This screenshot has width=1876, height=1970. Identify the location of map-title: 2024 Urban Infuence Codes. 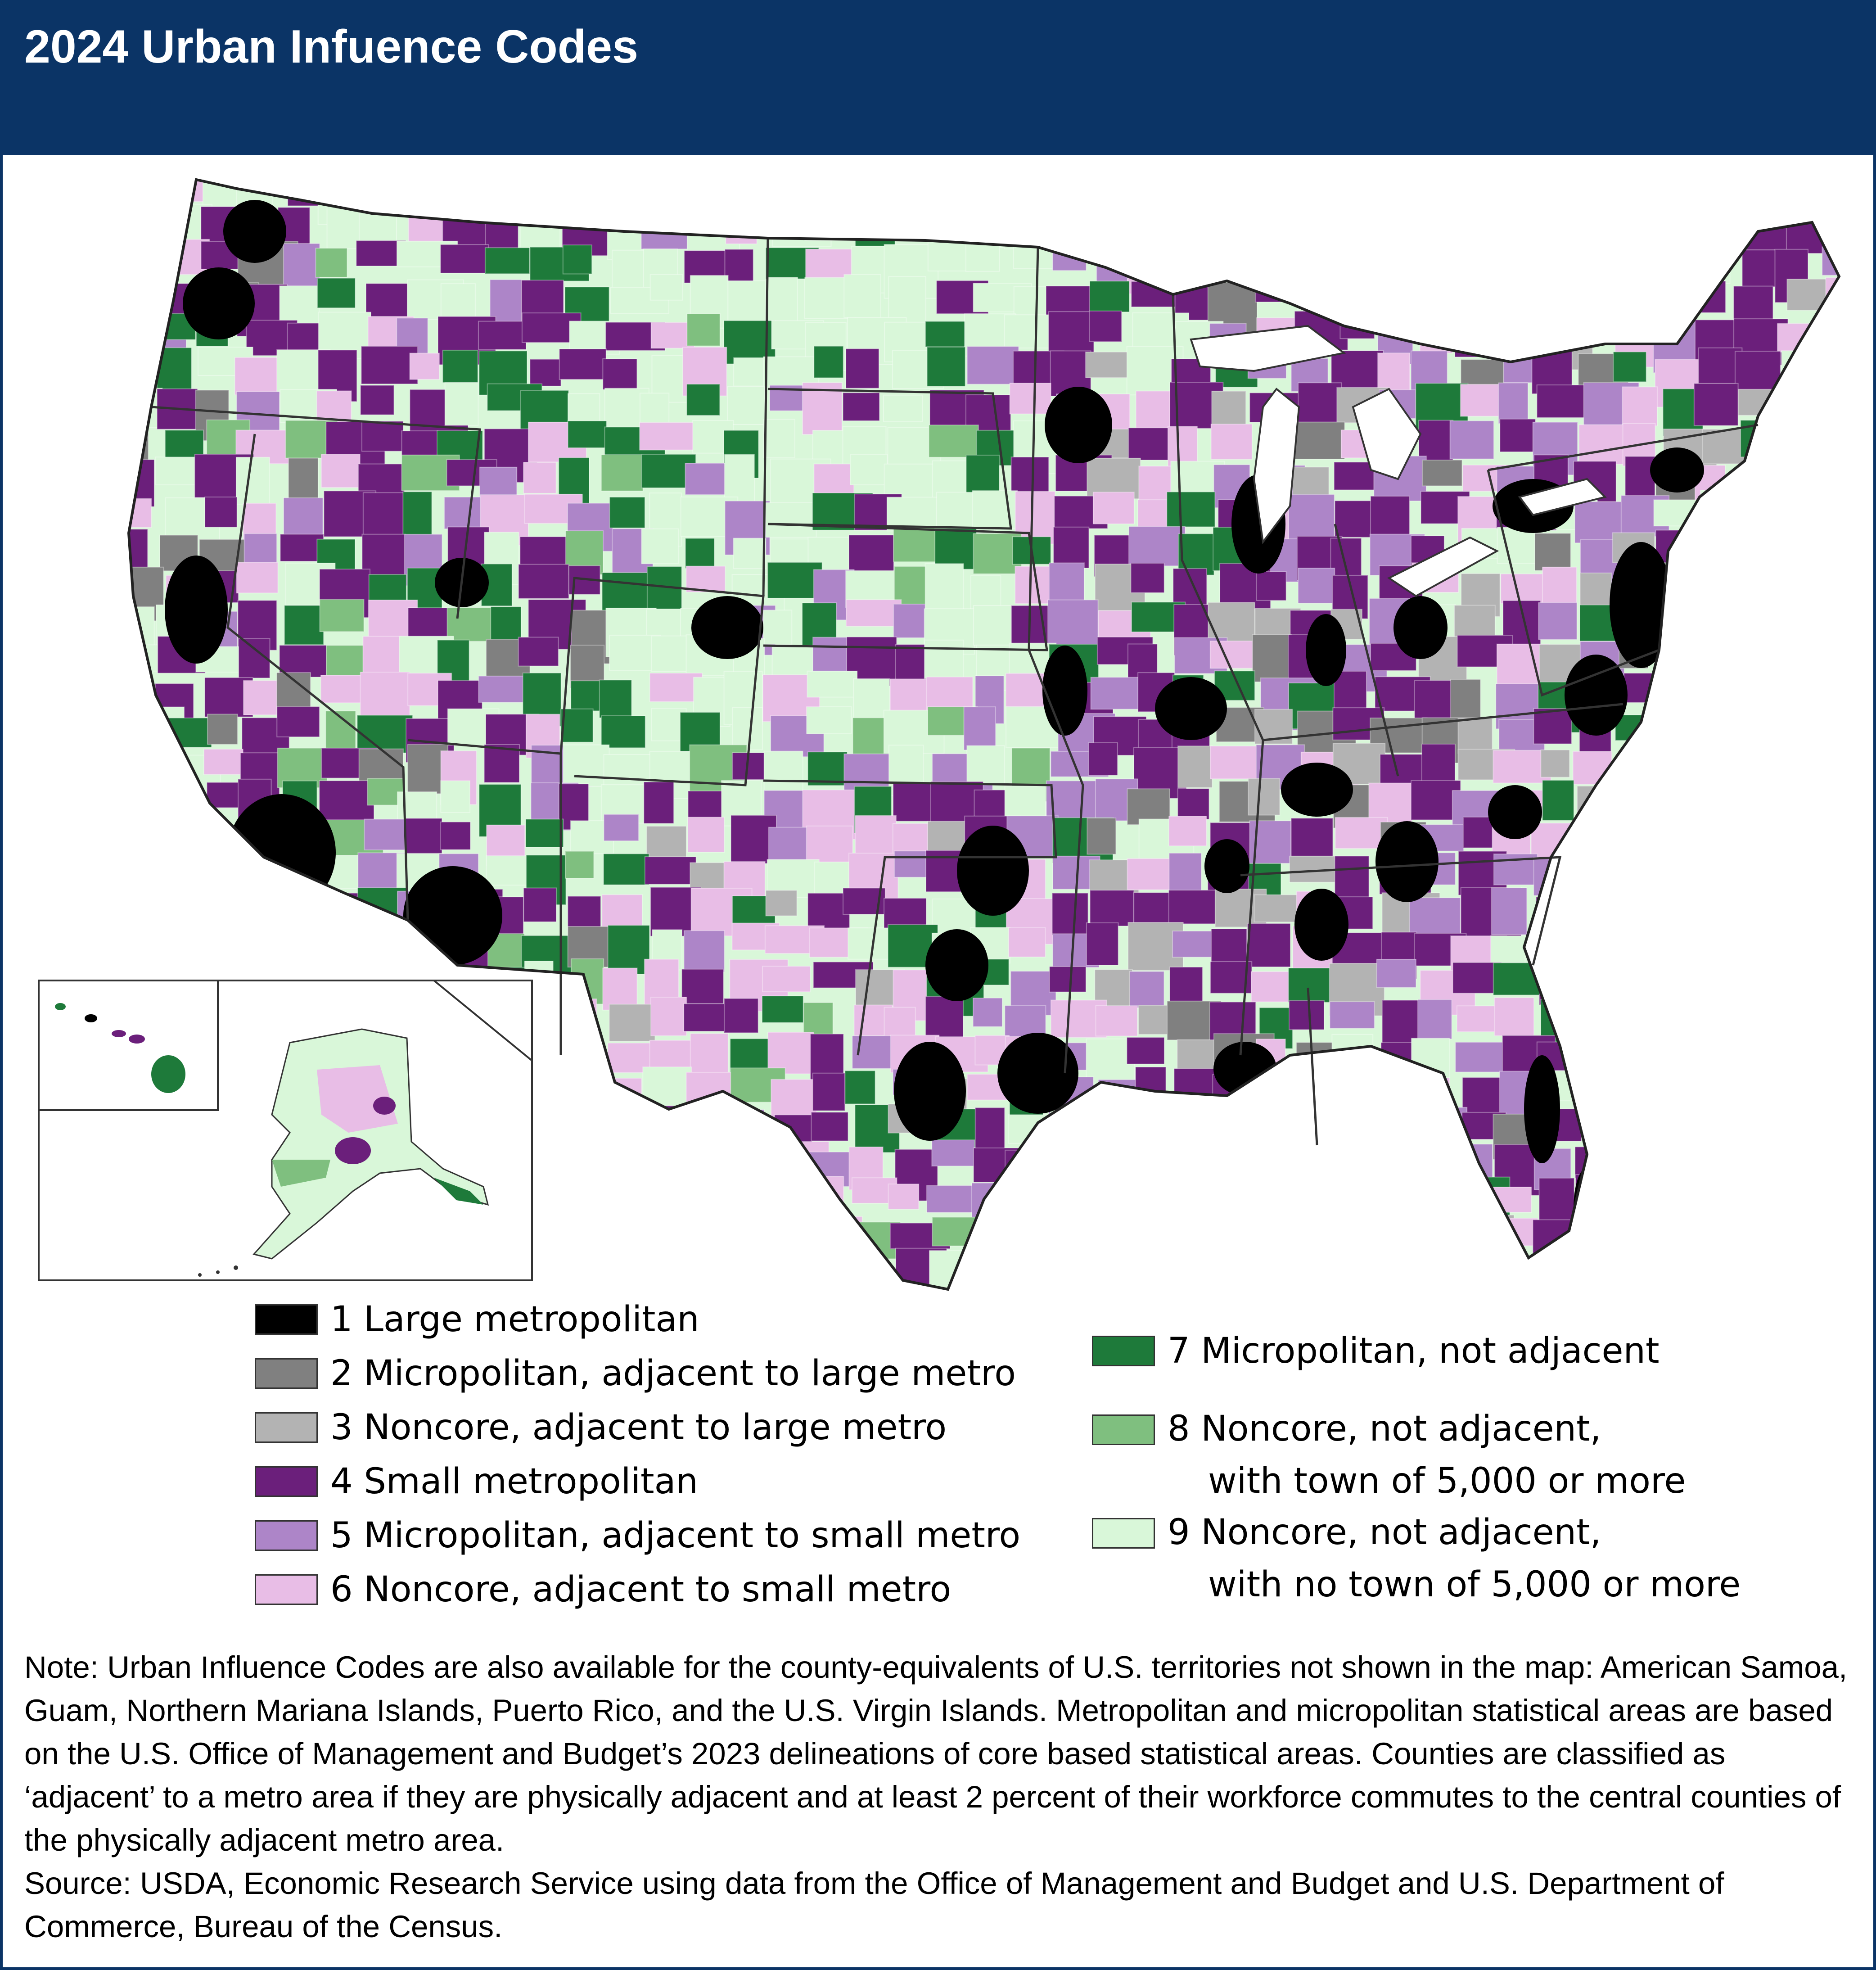
(331, 47).